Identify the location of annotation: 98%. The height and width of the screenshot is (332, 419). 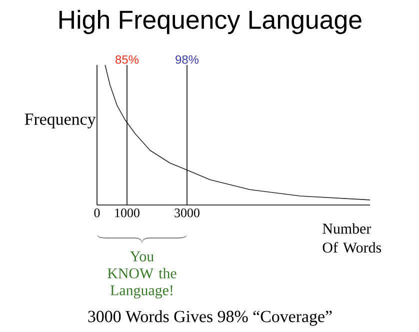
(187, 59).